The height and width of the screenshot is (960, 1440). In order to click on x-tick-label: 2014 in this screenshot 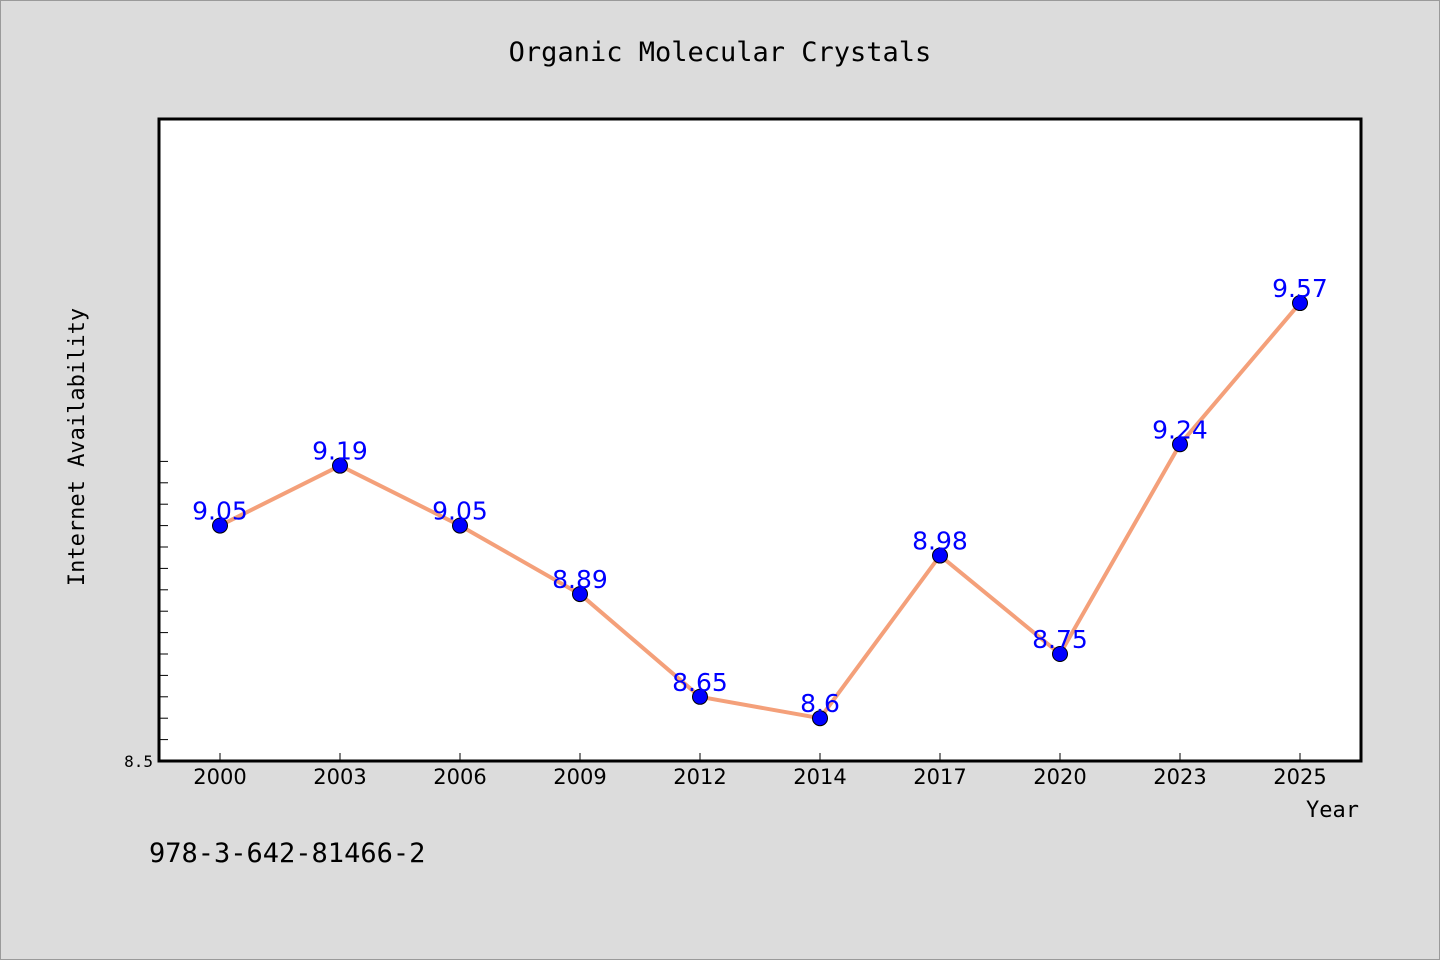, I will do `click(819, 777)`.